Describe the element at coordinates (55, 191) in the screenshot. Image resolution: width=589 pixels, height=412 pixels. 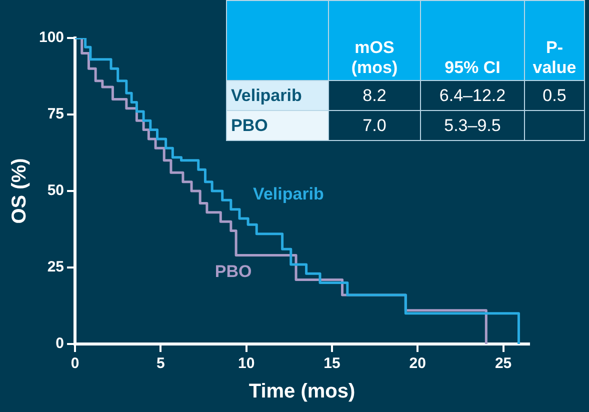
I see `y-tick-label: 50` at that location.